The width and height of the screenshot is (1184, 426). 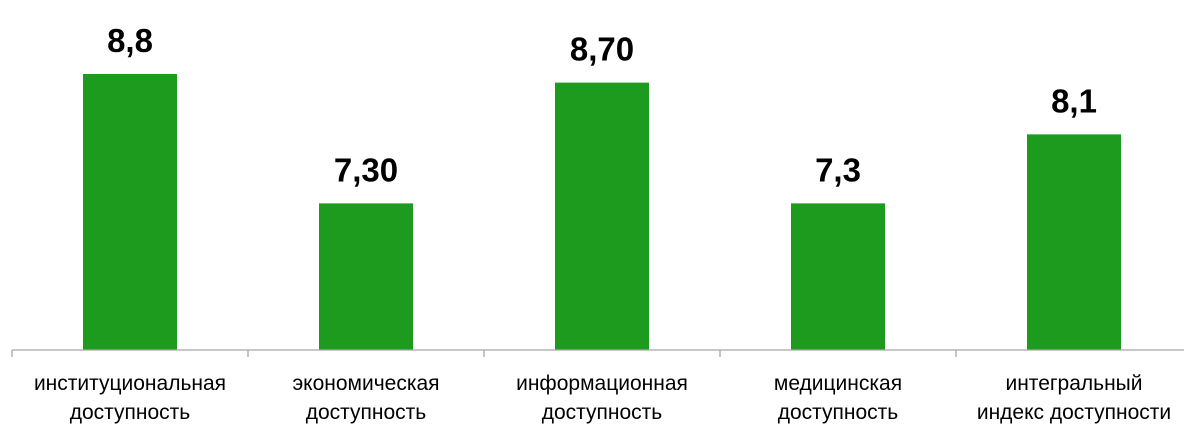 I want to click on x-tick-label: интегральный, so click(x=1073, y=383).